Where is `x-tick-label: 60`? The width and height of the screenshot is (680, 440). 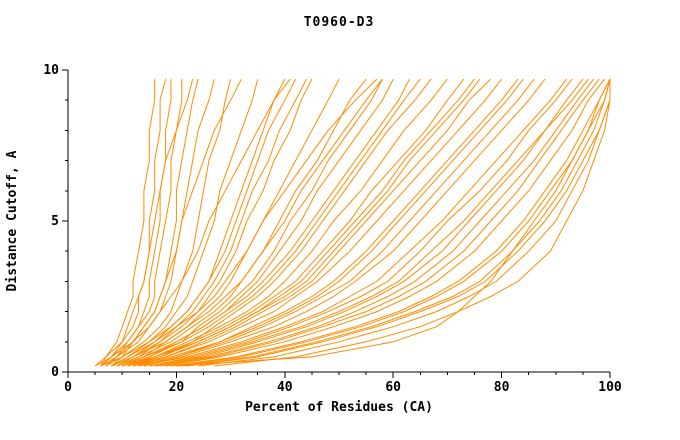
x-tick-label: 60 is located at coordinates (393, 387).